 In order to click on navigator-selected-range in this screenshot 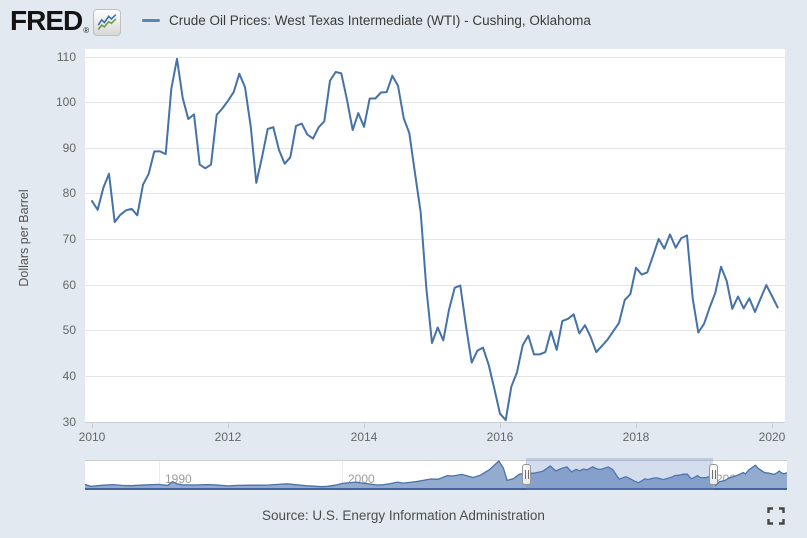, I will do `click(619, 474)`.